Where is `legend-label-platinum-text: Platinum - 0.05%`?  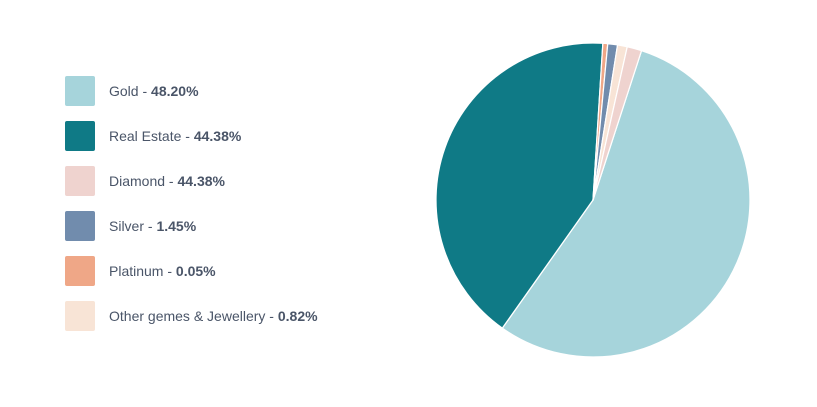 legend-label-platinum-text: Platinum - 0.05% is located at coordinates (162, 271).